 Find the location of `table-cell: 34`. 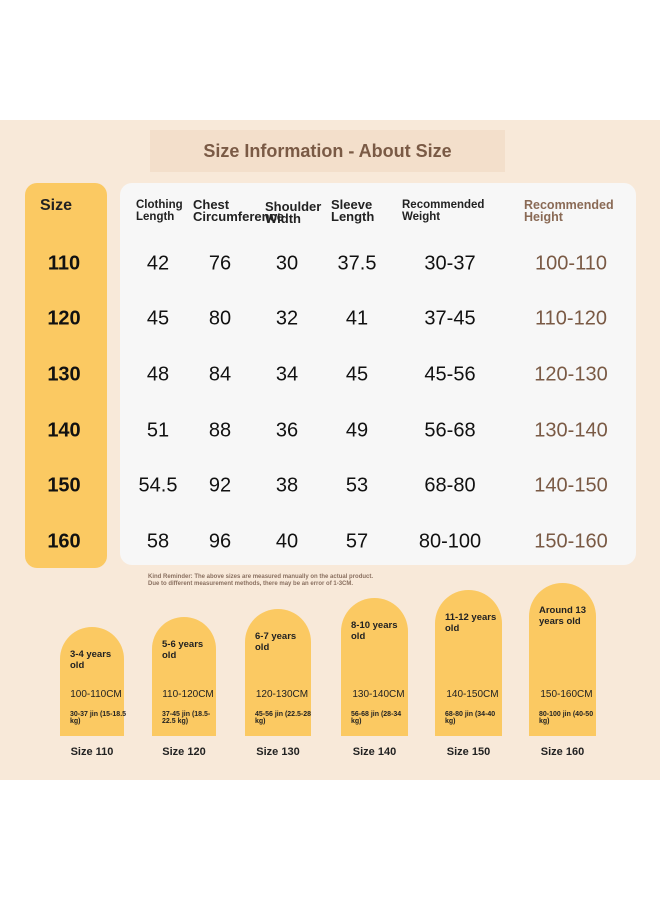

table-cell: 34 is located at coordinates (287, 374).